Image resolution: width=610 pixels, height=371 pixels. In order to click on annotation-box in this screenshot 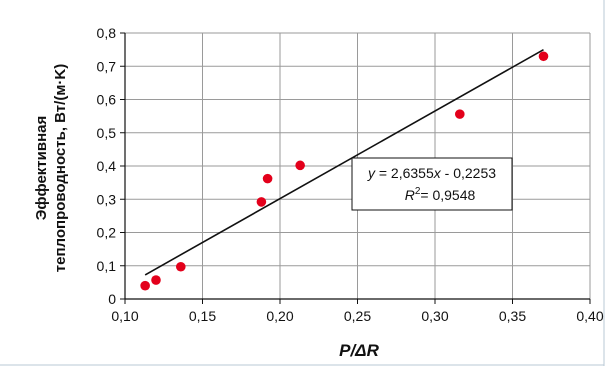, I will do `click(432, 184)`.